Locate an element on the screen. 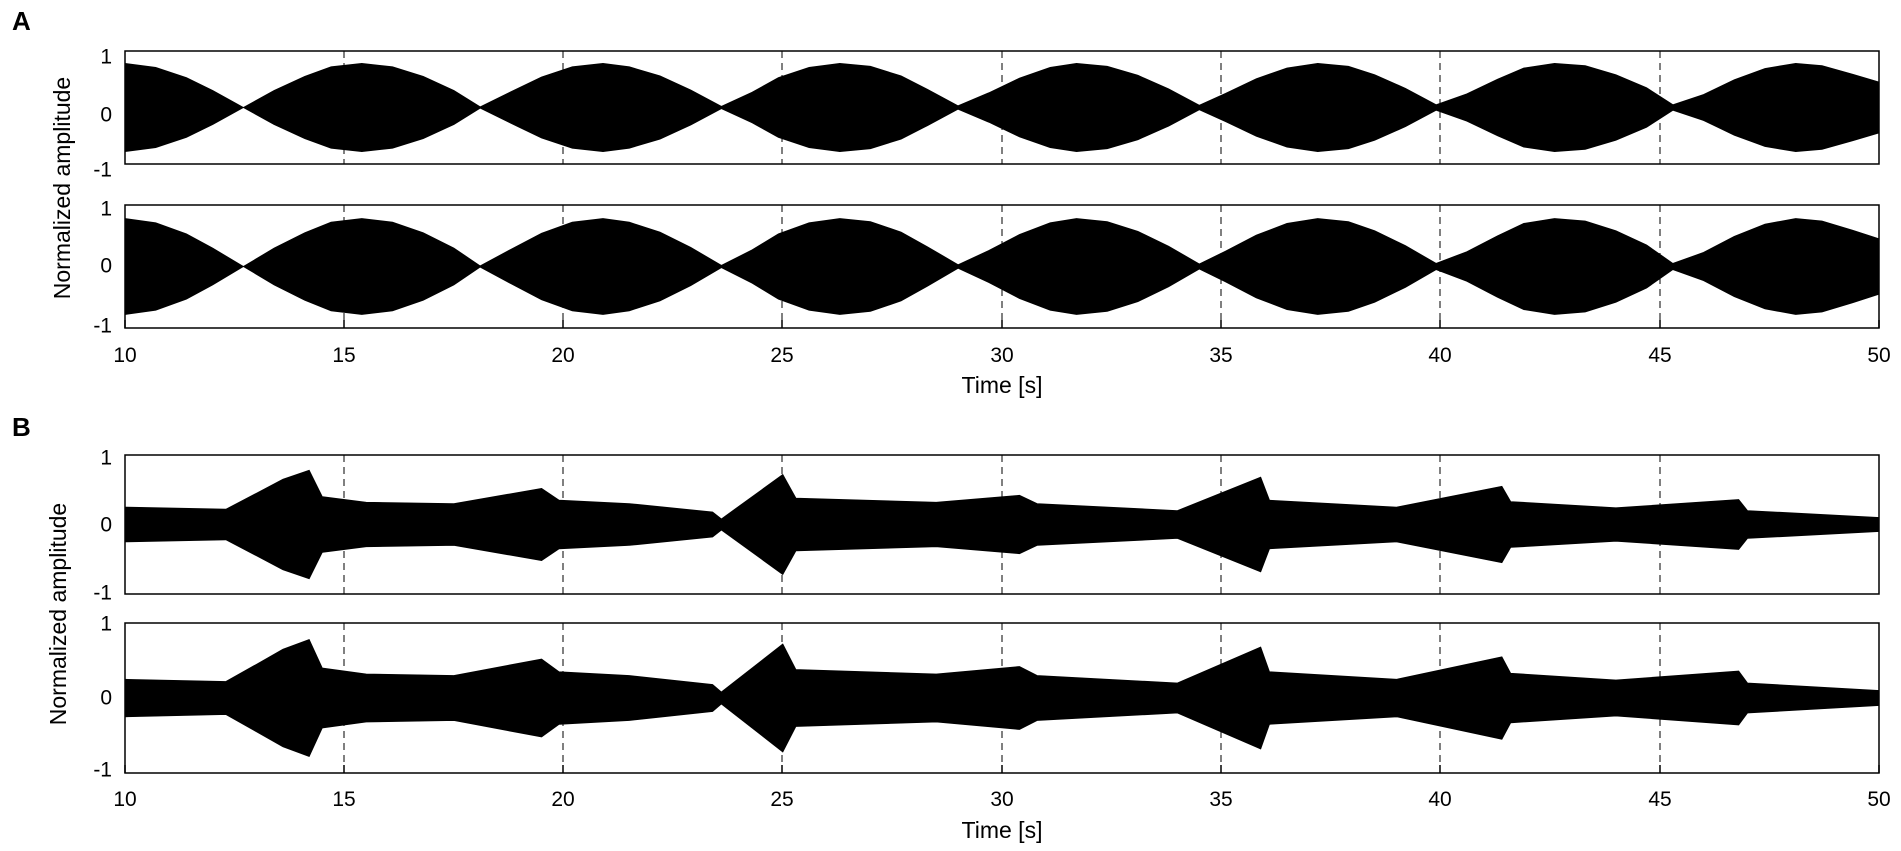 Image resolution: width=1901 pixels, height=851 pixels. subplot-b1-y-ticks: 1 0 -1 is located at coordinates (102, 526).